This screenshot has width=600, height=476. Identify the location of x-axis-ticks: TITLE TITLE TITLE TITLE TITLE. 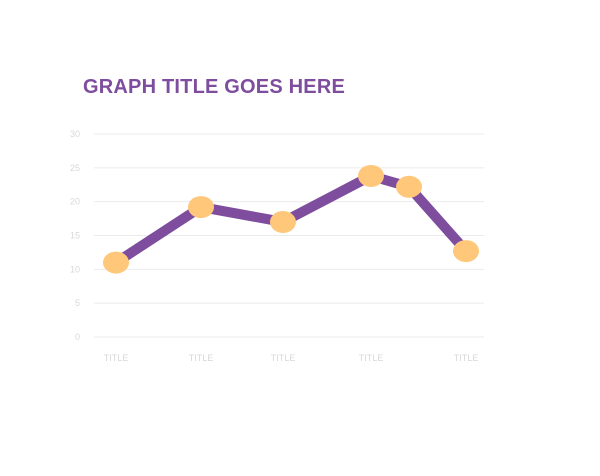
(291, 358).